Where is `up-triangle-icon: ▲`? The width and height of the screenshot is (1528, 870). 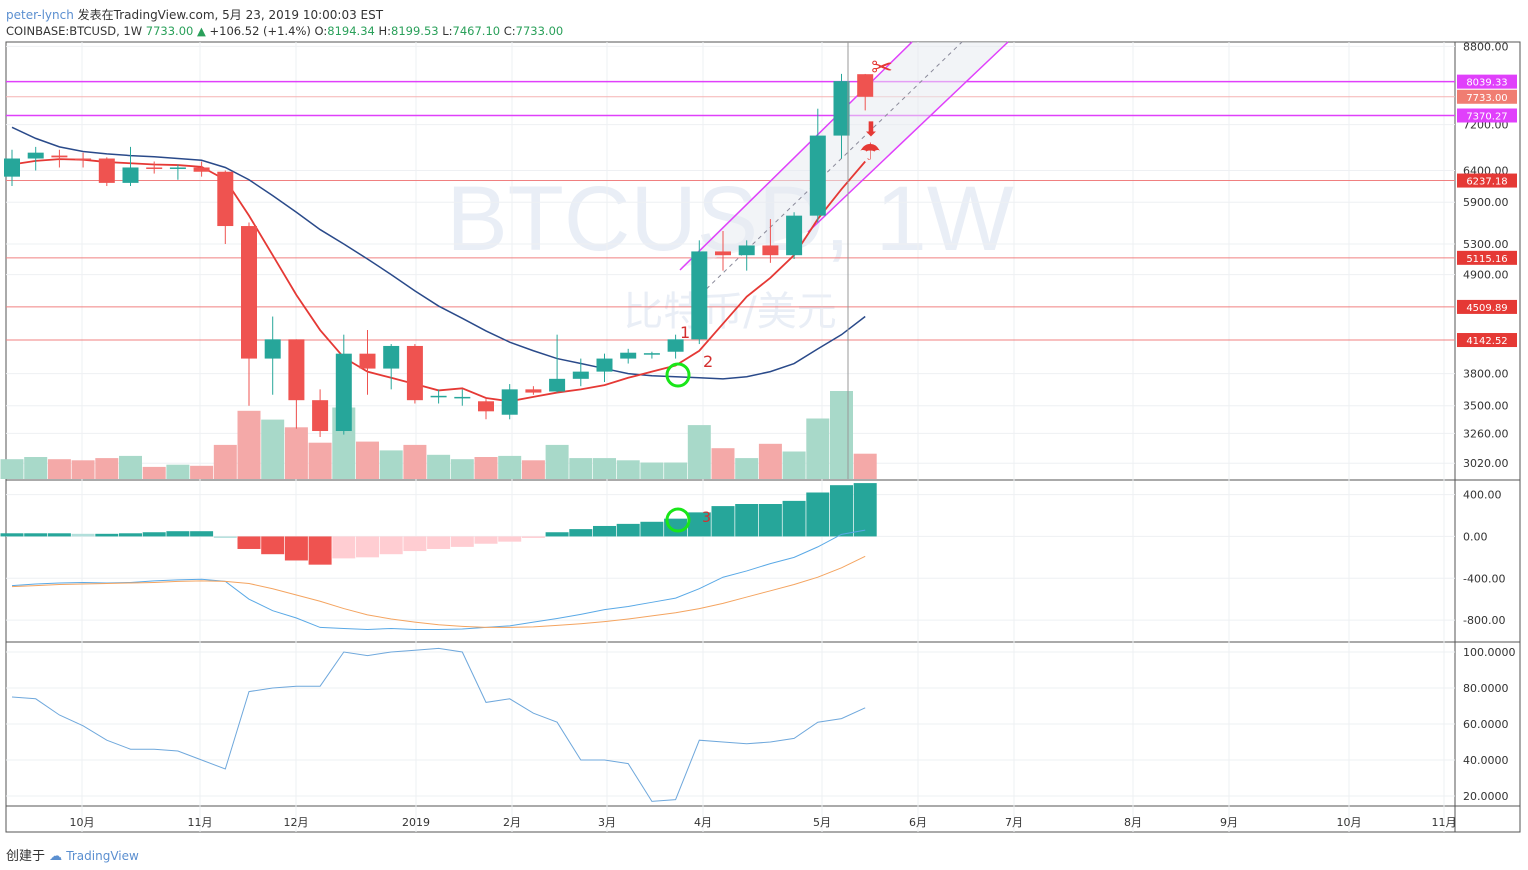 up-triangle-icon: ▲ is located at coordinates (201, 31).